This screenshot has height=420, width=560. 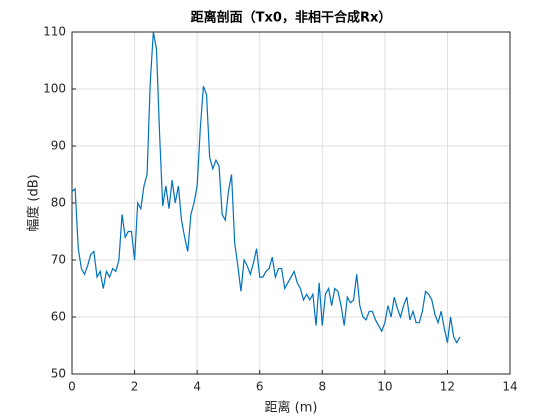 What do you see at coordinates (291, 408) in the screenshot?
I see `x-axis-label: 距离 (m)` at bounding box center [291, 408].